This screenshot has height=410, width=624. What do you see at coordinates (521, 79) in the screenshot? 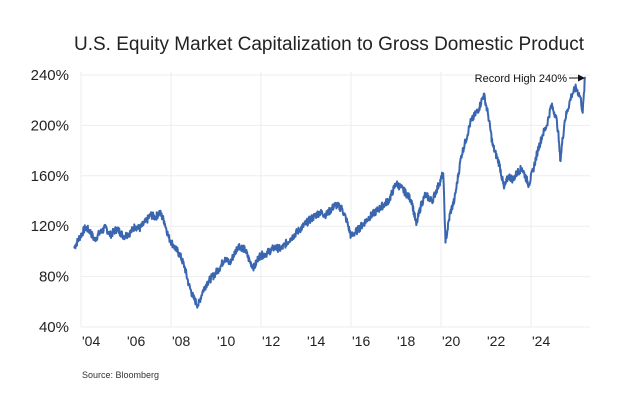
I see `record-high-annotation: Record High 240%` at bounding box center [521, 79].